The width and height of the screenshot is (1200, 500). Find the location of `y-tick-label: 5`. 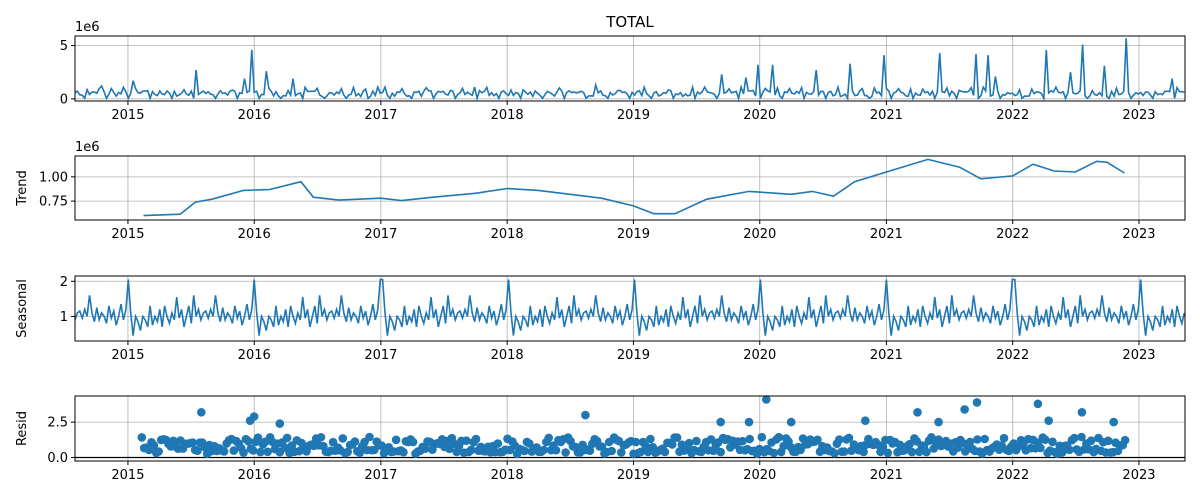

y-tick-label: 5 is located at coordinates (64, 46).